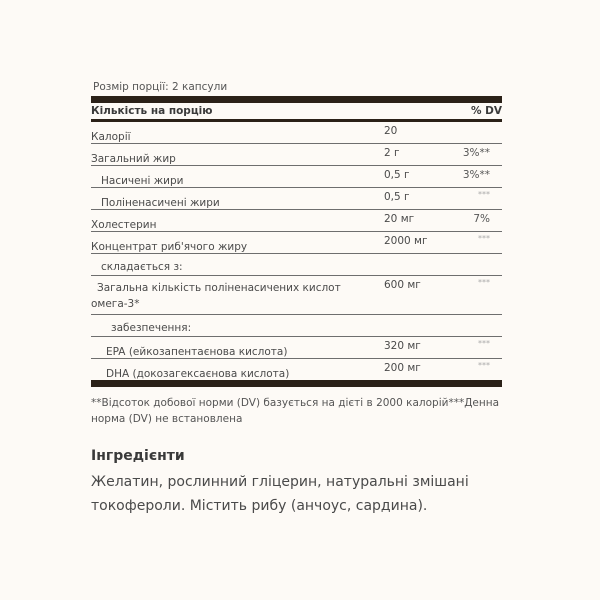 Image resolution: width=600 pixels, height=600 pixels. Describe the element at coordinates (296, 265) in the screenshot. I see `table-row: складається з:` at that location.